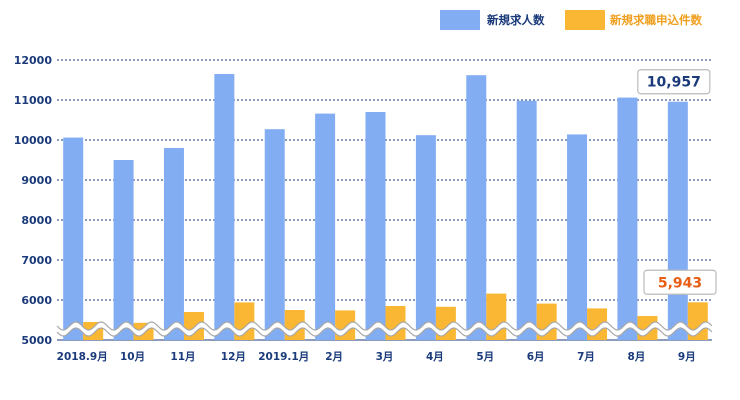  I want to click on axis-break-band, so click(384, 329).